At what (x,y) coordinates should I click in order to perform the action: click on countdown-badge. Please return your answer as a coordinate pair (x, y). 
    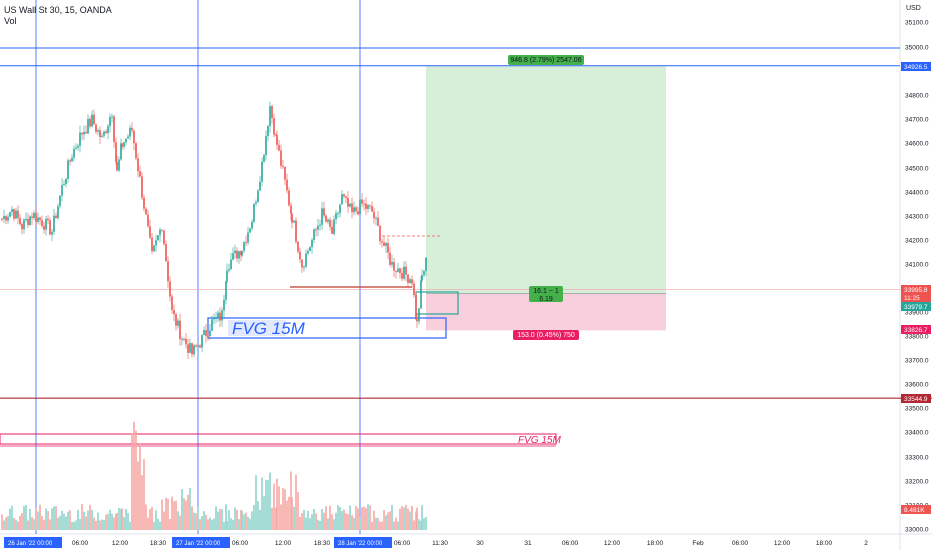
    Looking at the image, I should click on (916, 297).